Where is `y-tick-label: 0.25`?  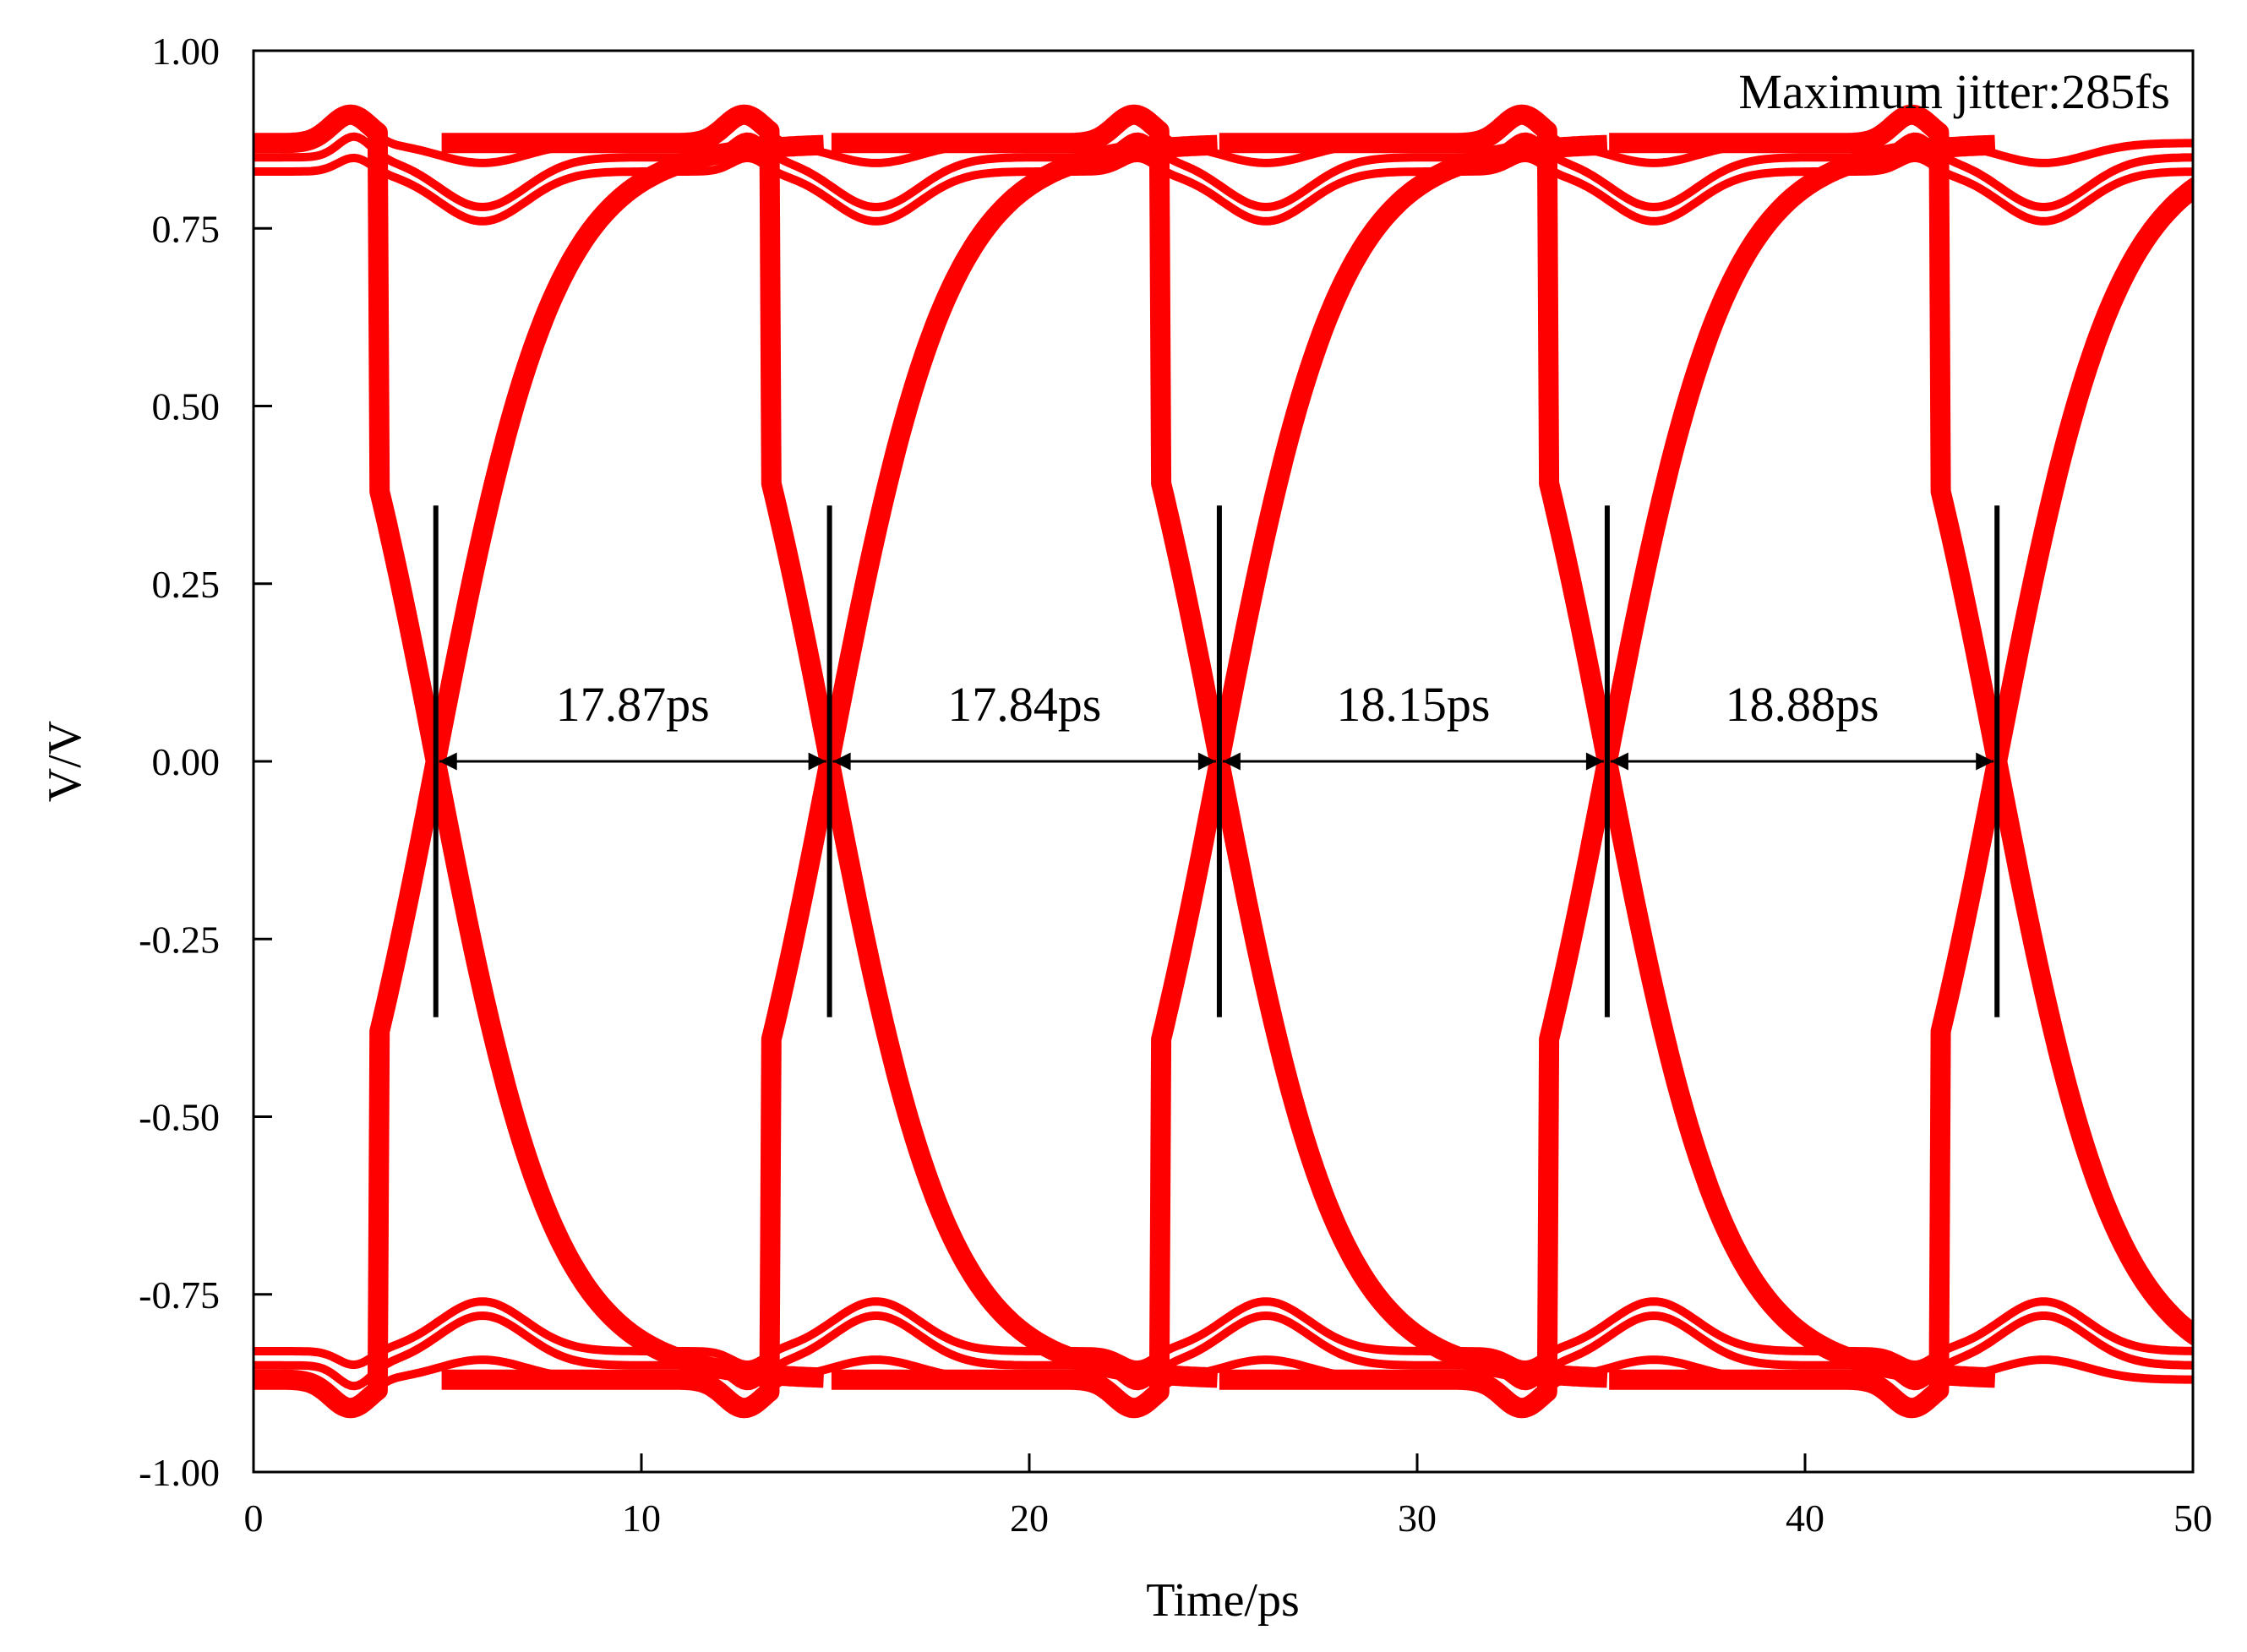
y-tick-label: 0.25 is located at coordinates (186, 584).